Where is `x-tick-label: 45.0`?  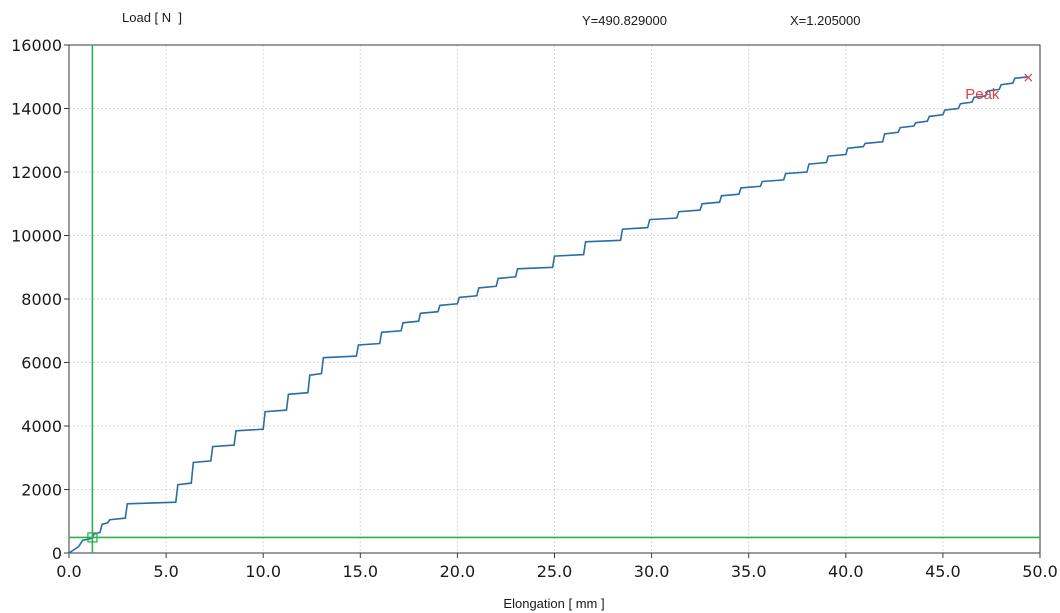 x-tick-label: 45.0 is located at coordinates (943, 571).